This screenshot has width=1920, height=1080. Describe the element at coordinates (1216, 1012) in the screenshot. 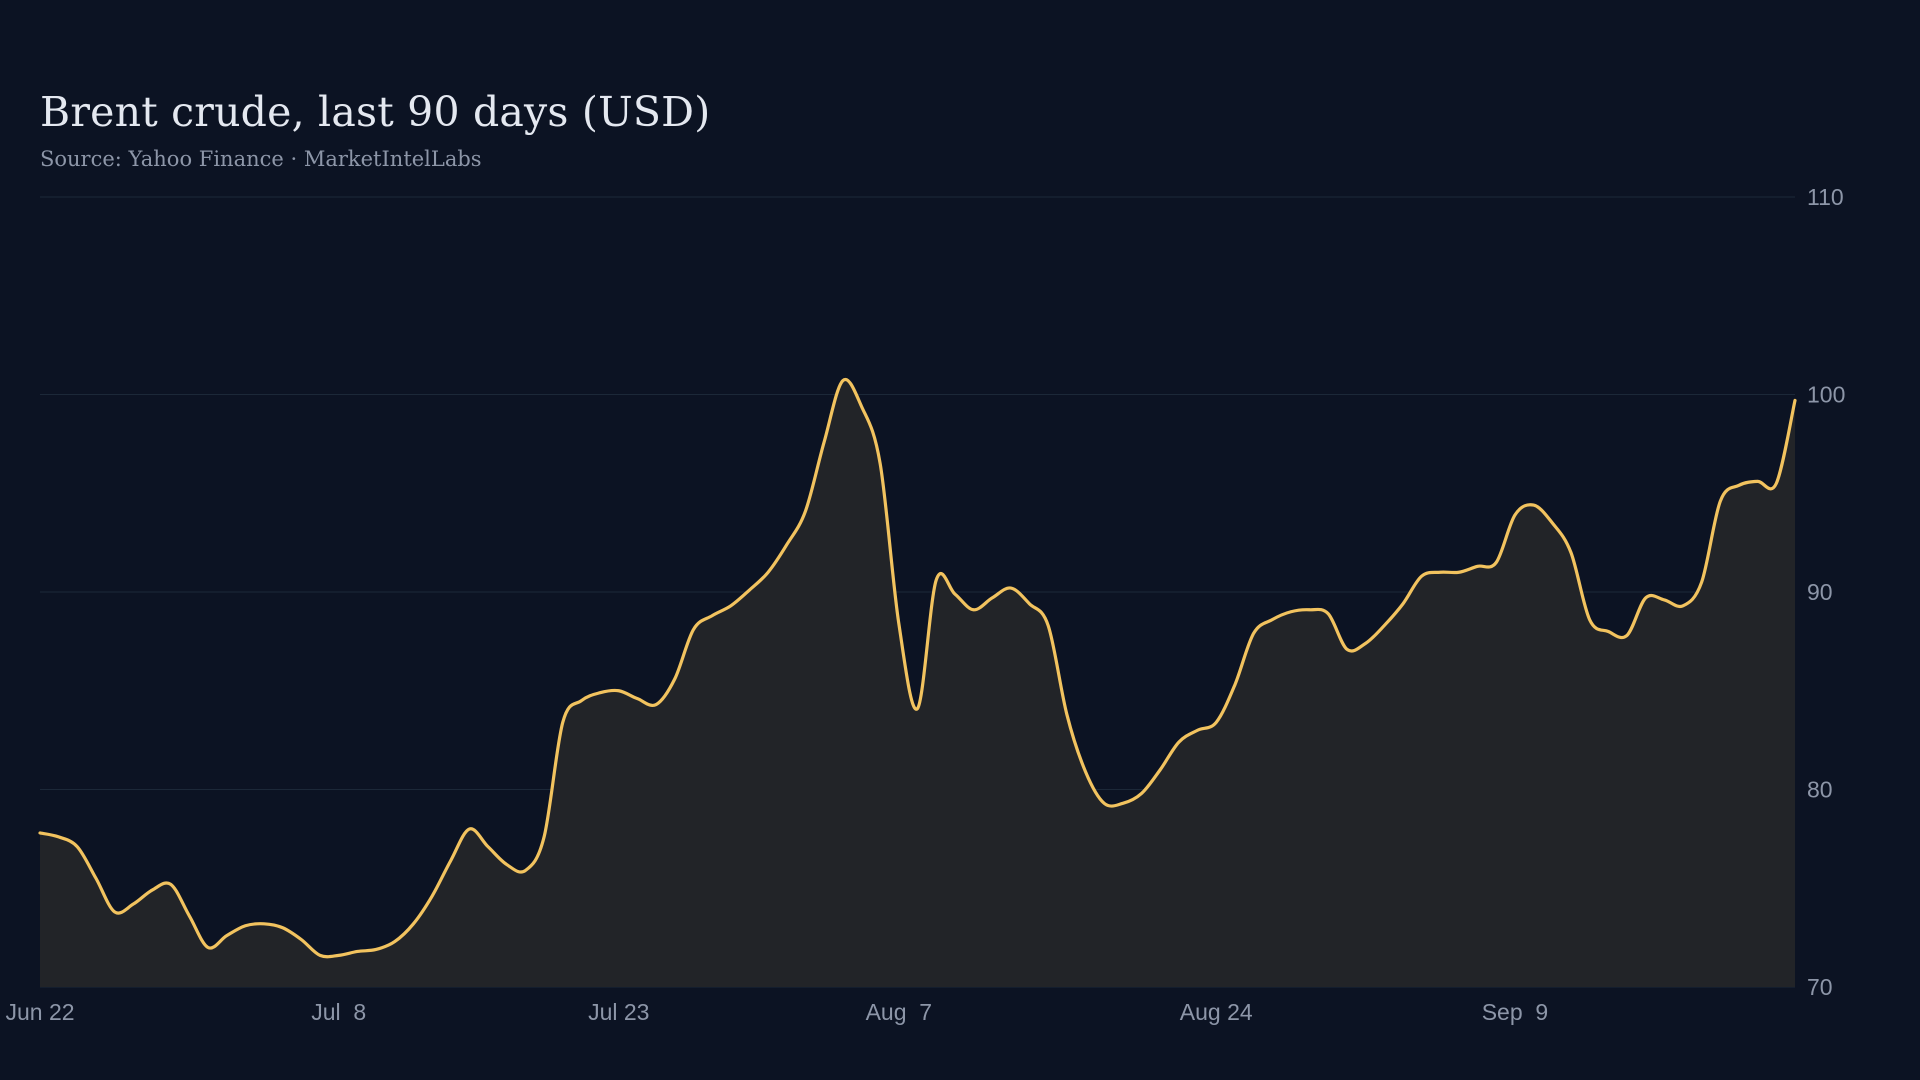

I see `x-tick-label: Aug 24` at that location.